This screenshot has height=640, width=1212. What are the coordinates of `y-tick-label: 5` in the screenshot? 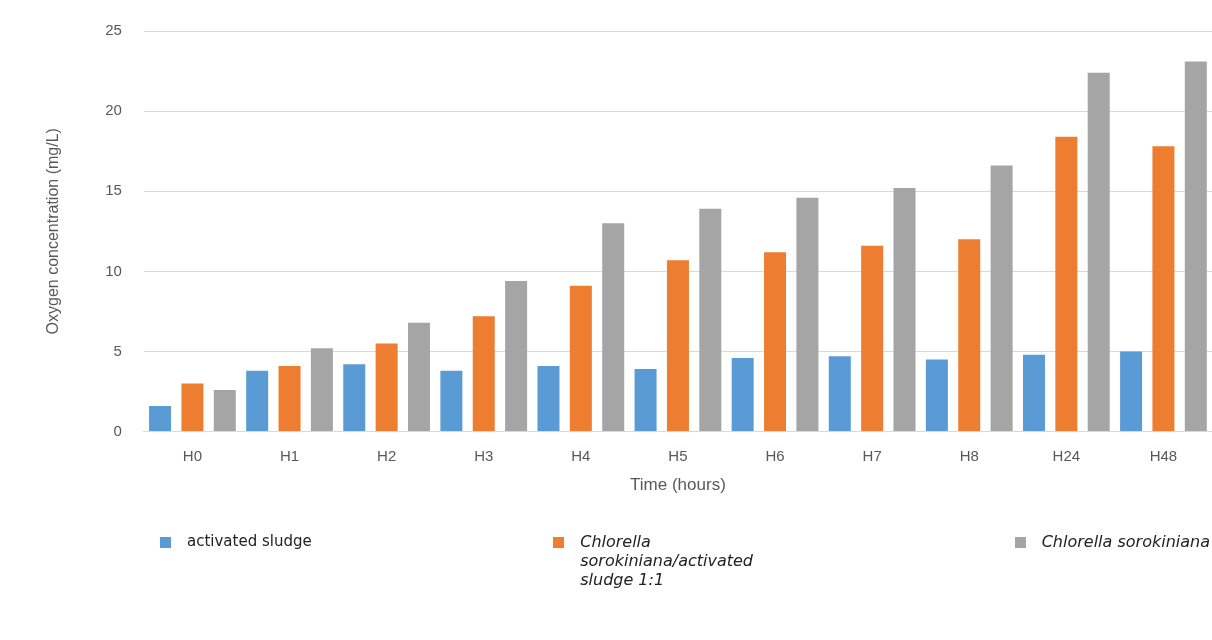 It's located at (117, 350).